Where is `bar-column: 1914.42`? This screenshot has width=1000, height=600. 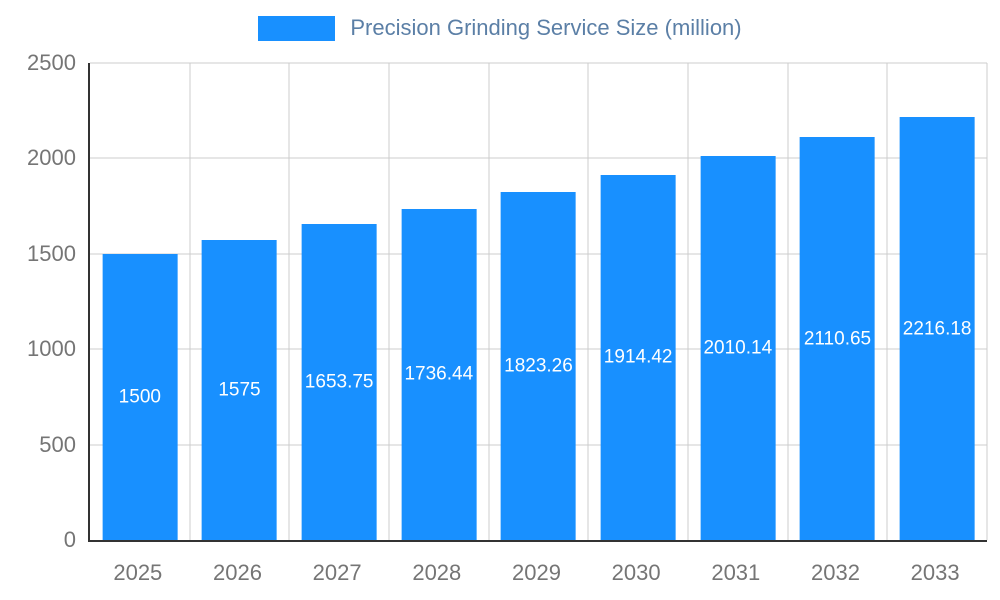
bar-column: 1914.42 is located at coordinates (638, 301).